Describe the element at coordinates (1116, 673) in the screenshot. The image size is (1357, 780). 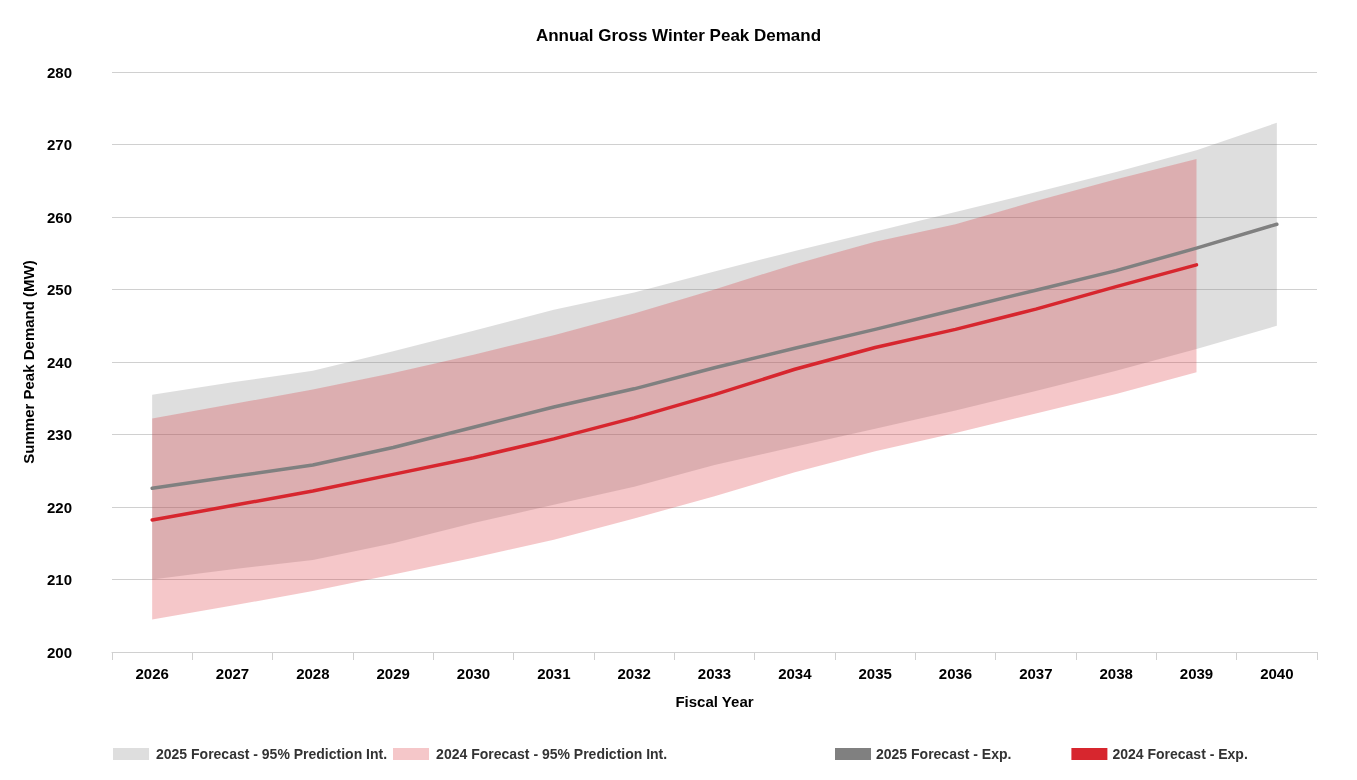
I see `x-tick-label: 2038` at that location.